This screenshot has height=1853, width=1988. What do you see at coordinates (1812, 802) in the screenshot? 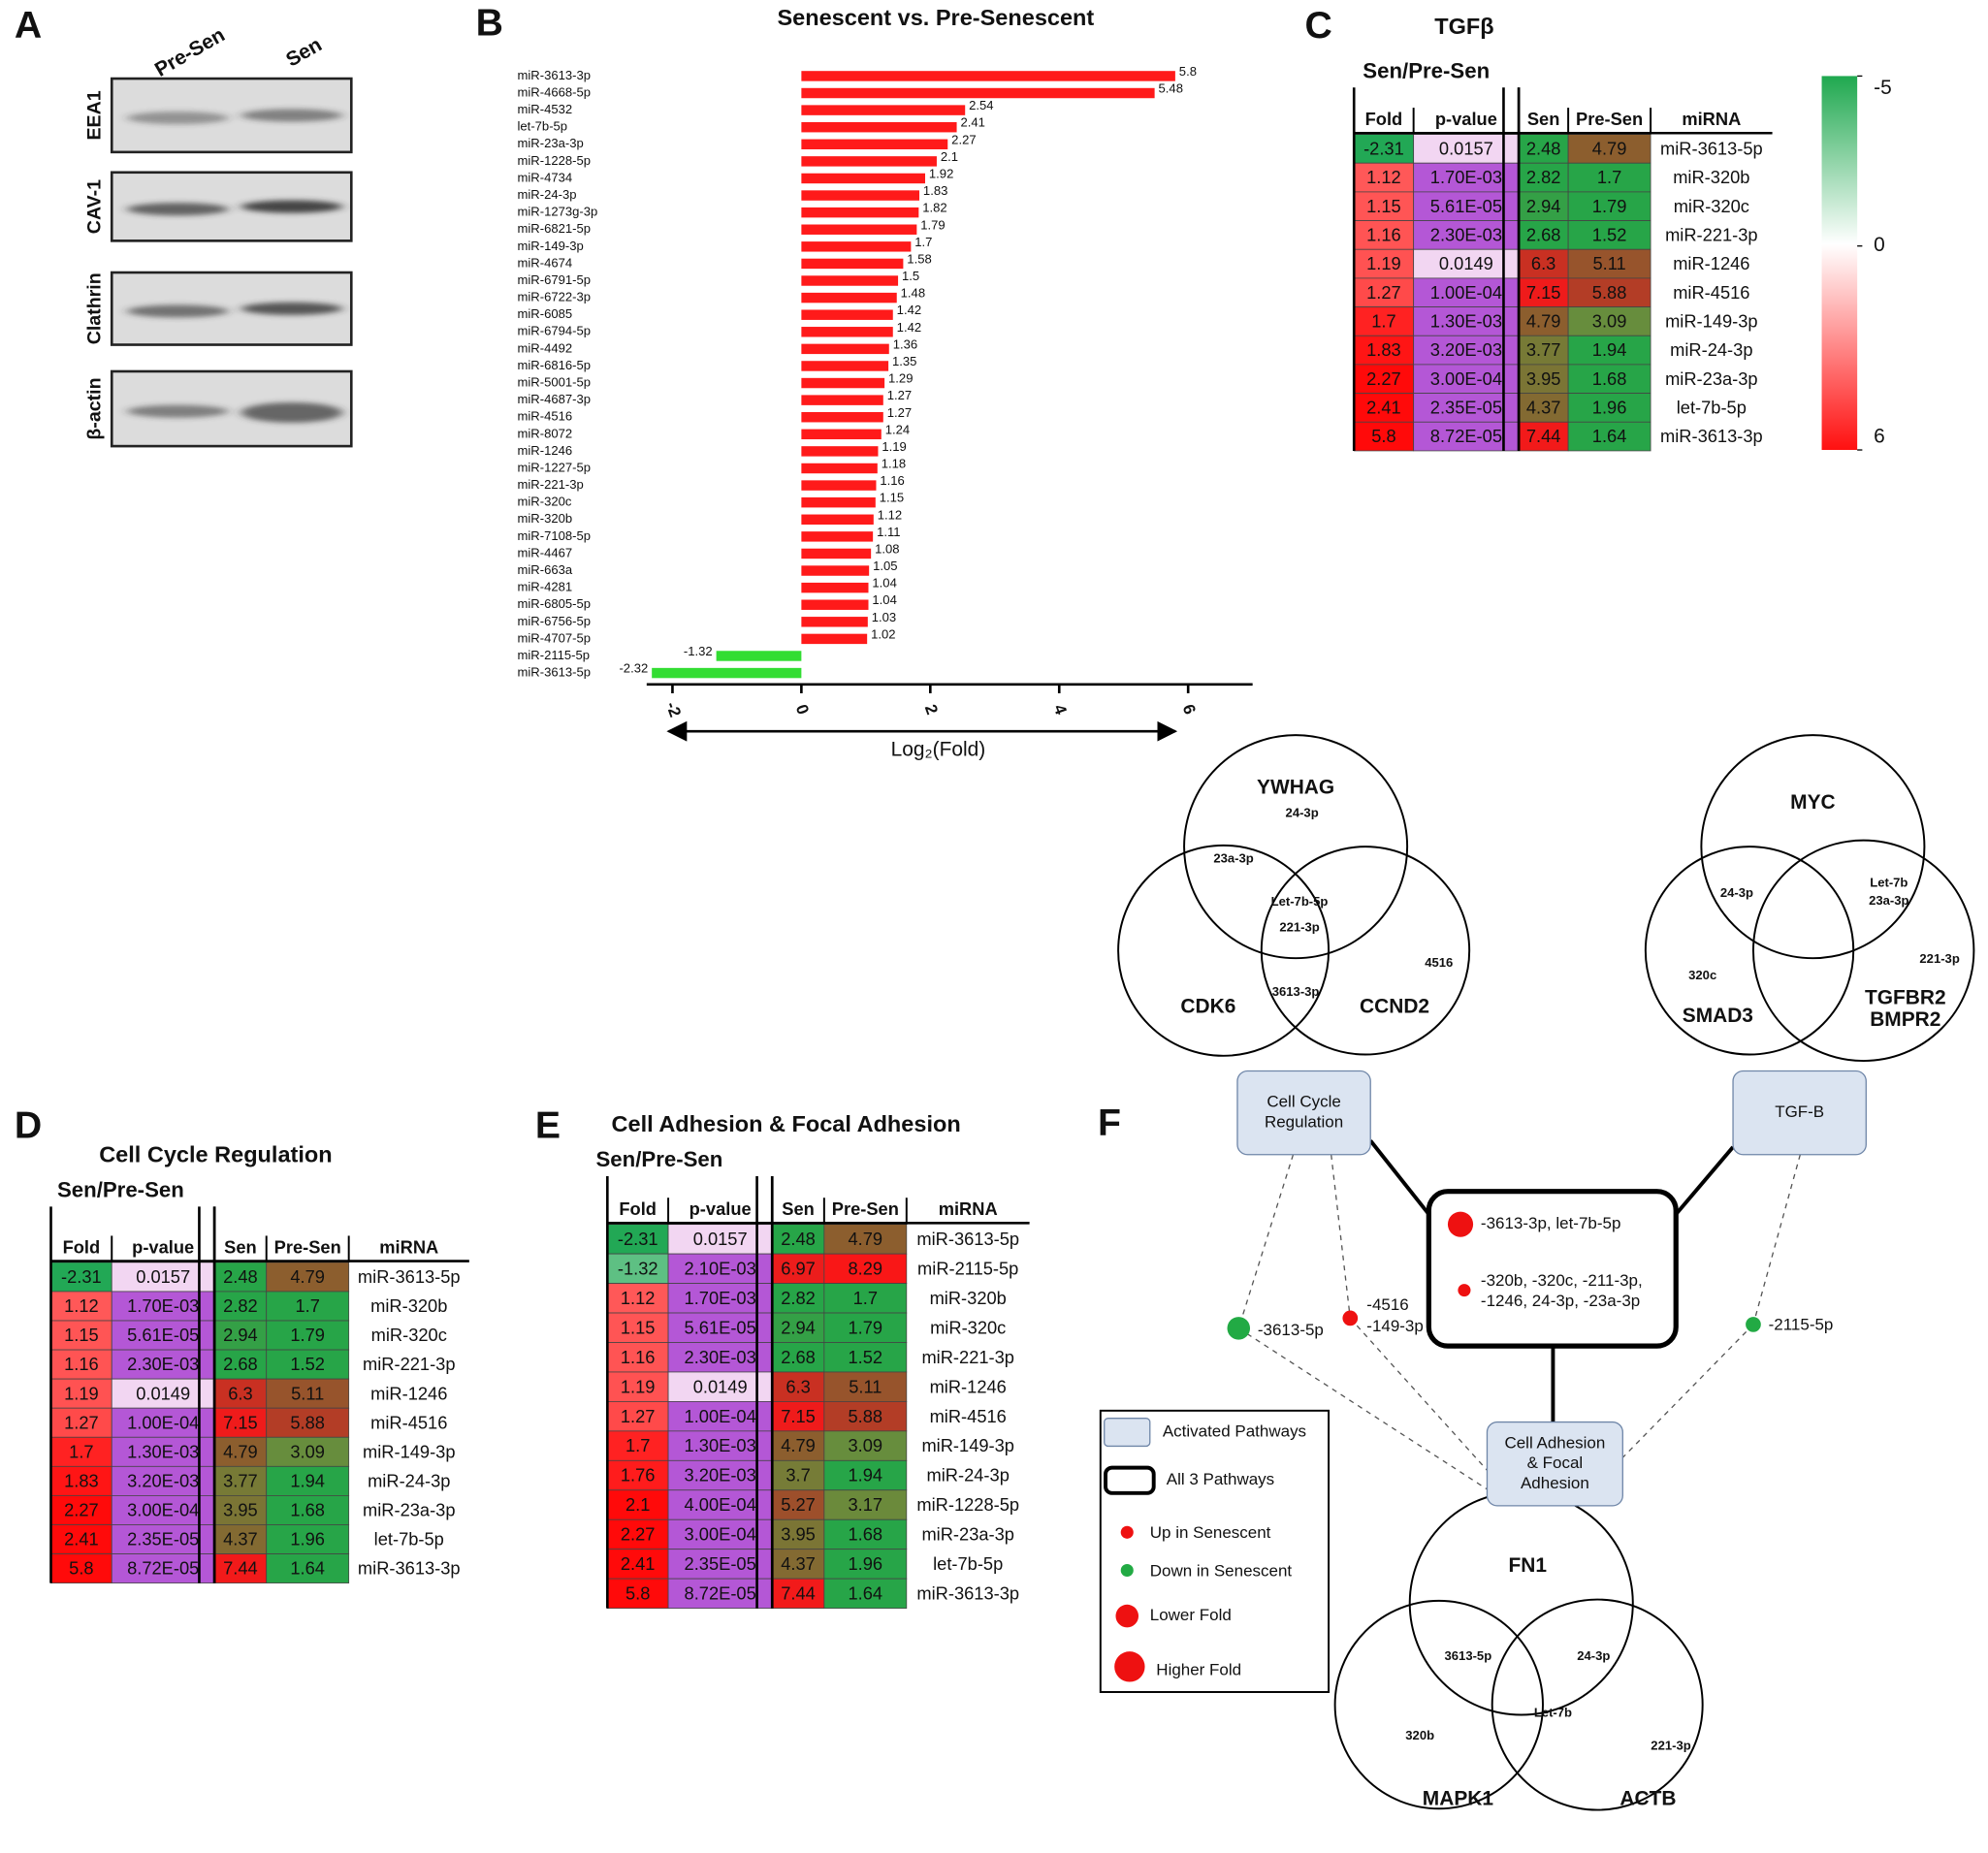
I see `set-label: MYC` at bounding box center [1812, 802].